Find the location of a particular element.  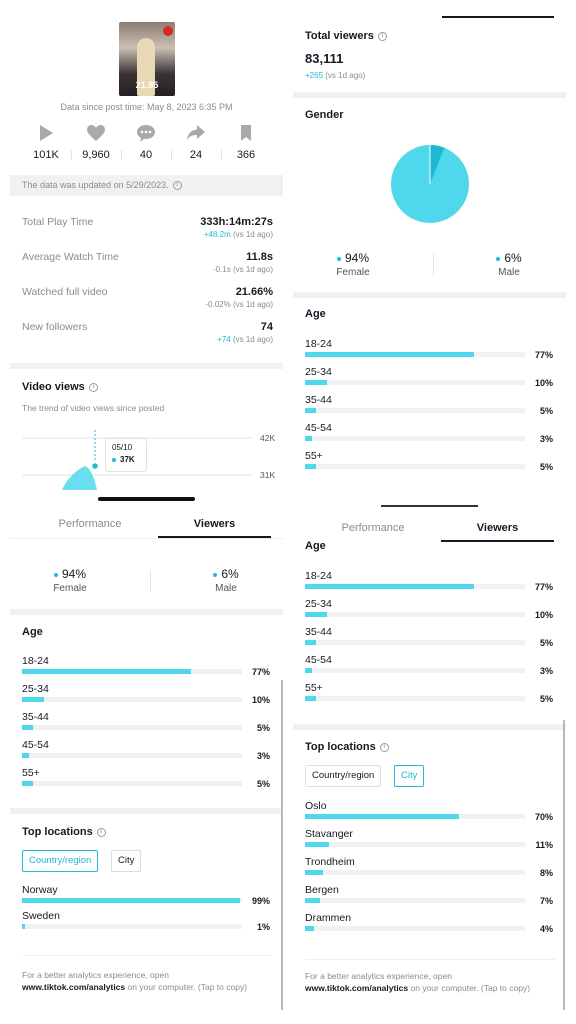

stat-shares-value: 24 is located at coordinates (196, 155).